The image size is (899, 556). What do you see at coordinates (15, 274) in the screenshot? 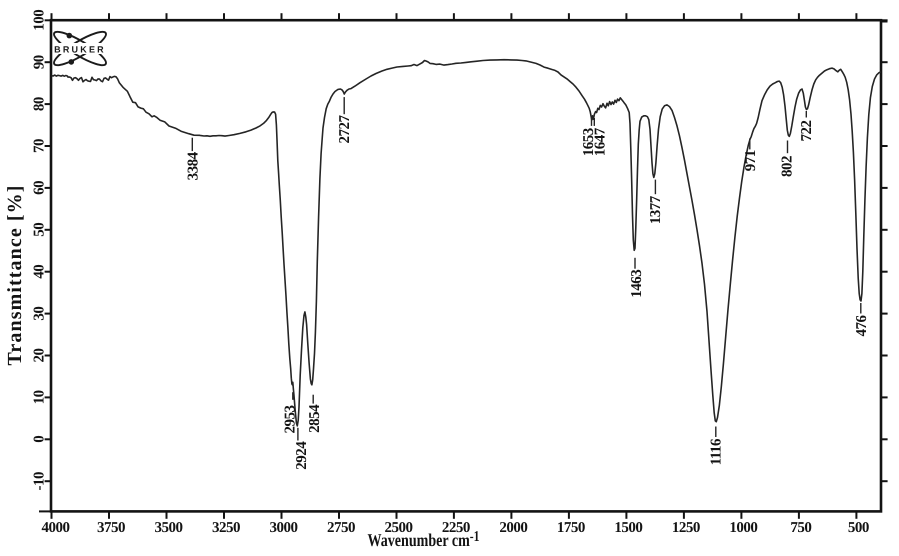
I see `svg-text: Transmittance [%]` at bounding box center [15, 274].